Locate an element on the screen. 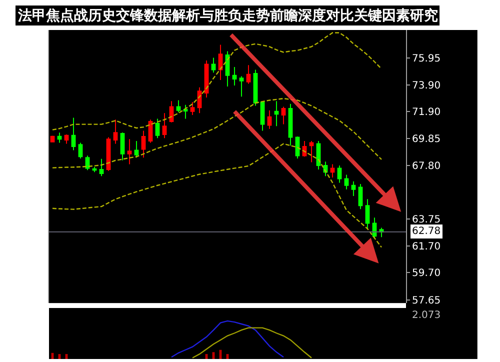 Image resolution: width=500 pixels, height=362 pixels. y-tick-label: 67.80 is located at coordinates (426, 166).